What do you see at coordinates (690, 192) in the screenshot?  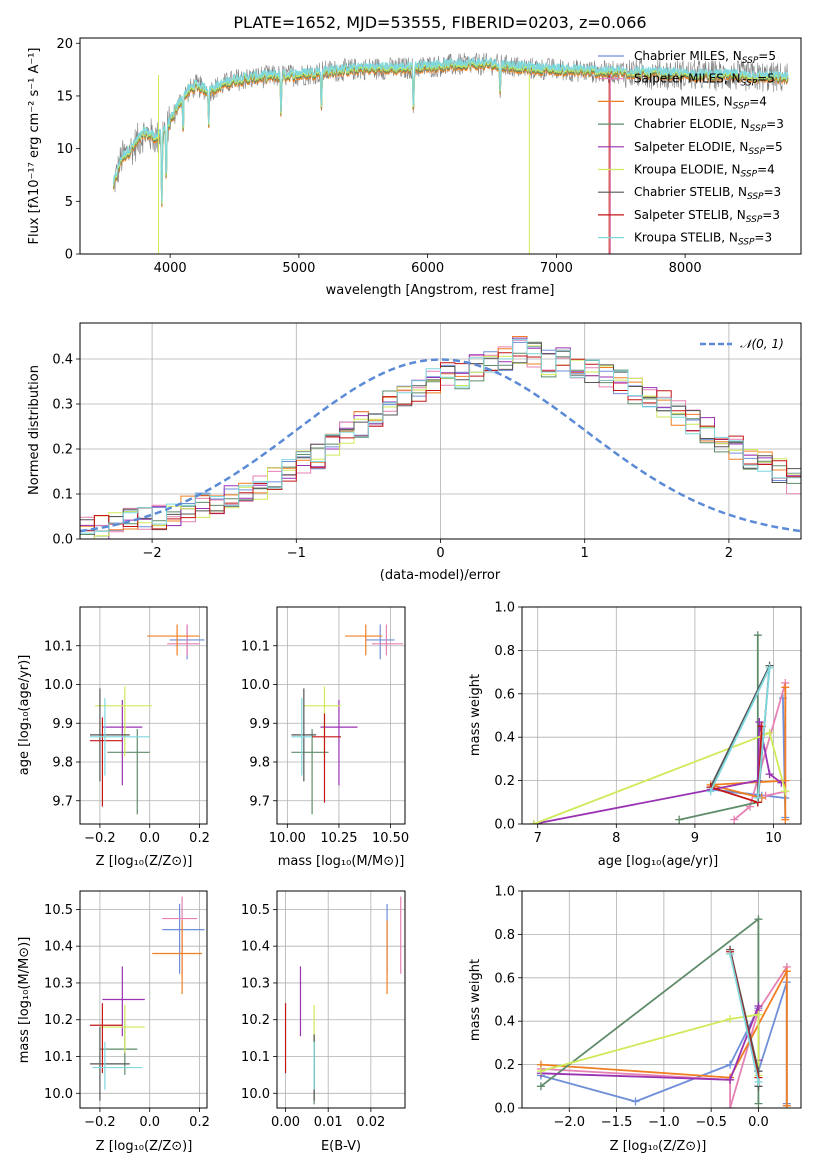 I see `legend-name: Chabrier STELIB, N` at bounding box center [690, 192].